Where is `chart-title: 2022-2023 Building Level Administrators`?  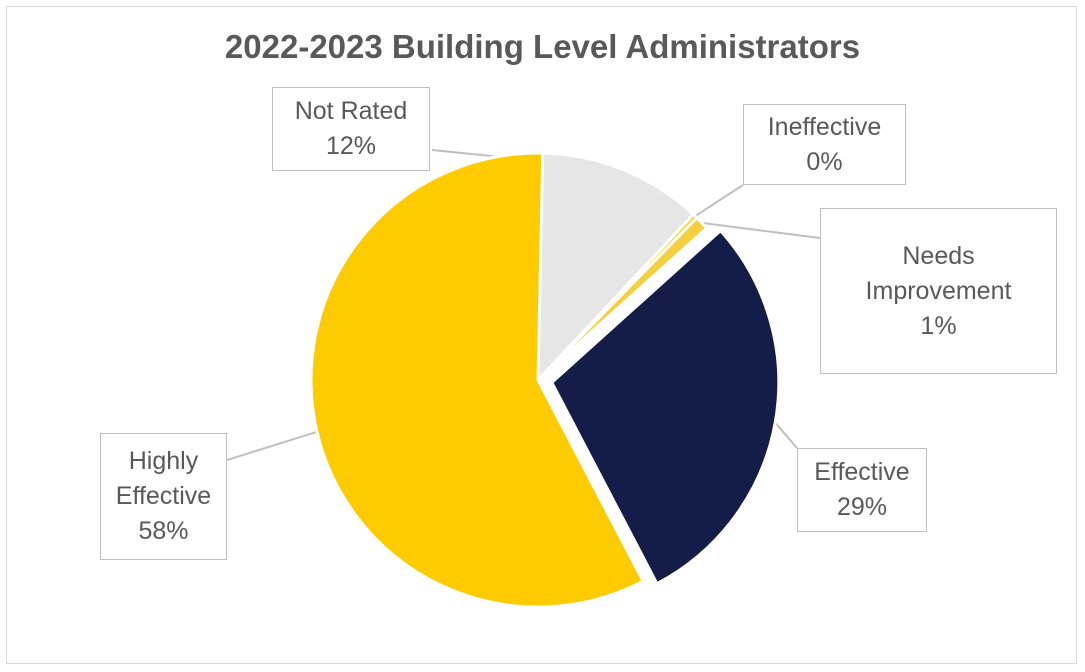 chart-title: 2022-2023 Building Level Administrators is located at coordinates (542, 46).